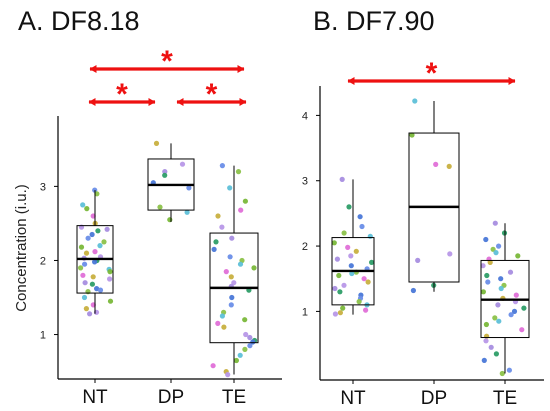 This screenshot has height=411, width=550. What do you see at coordinates (305, 116) in the screenshot?
I see `y-tick-label: 4` at bounding box center [305, 116].